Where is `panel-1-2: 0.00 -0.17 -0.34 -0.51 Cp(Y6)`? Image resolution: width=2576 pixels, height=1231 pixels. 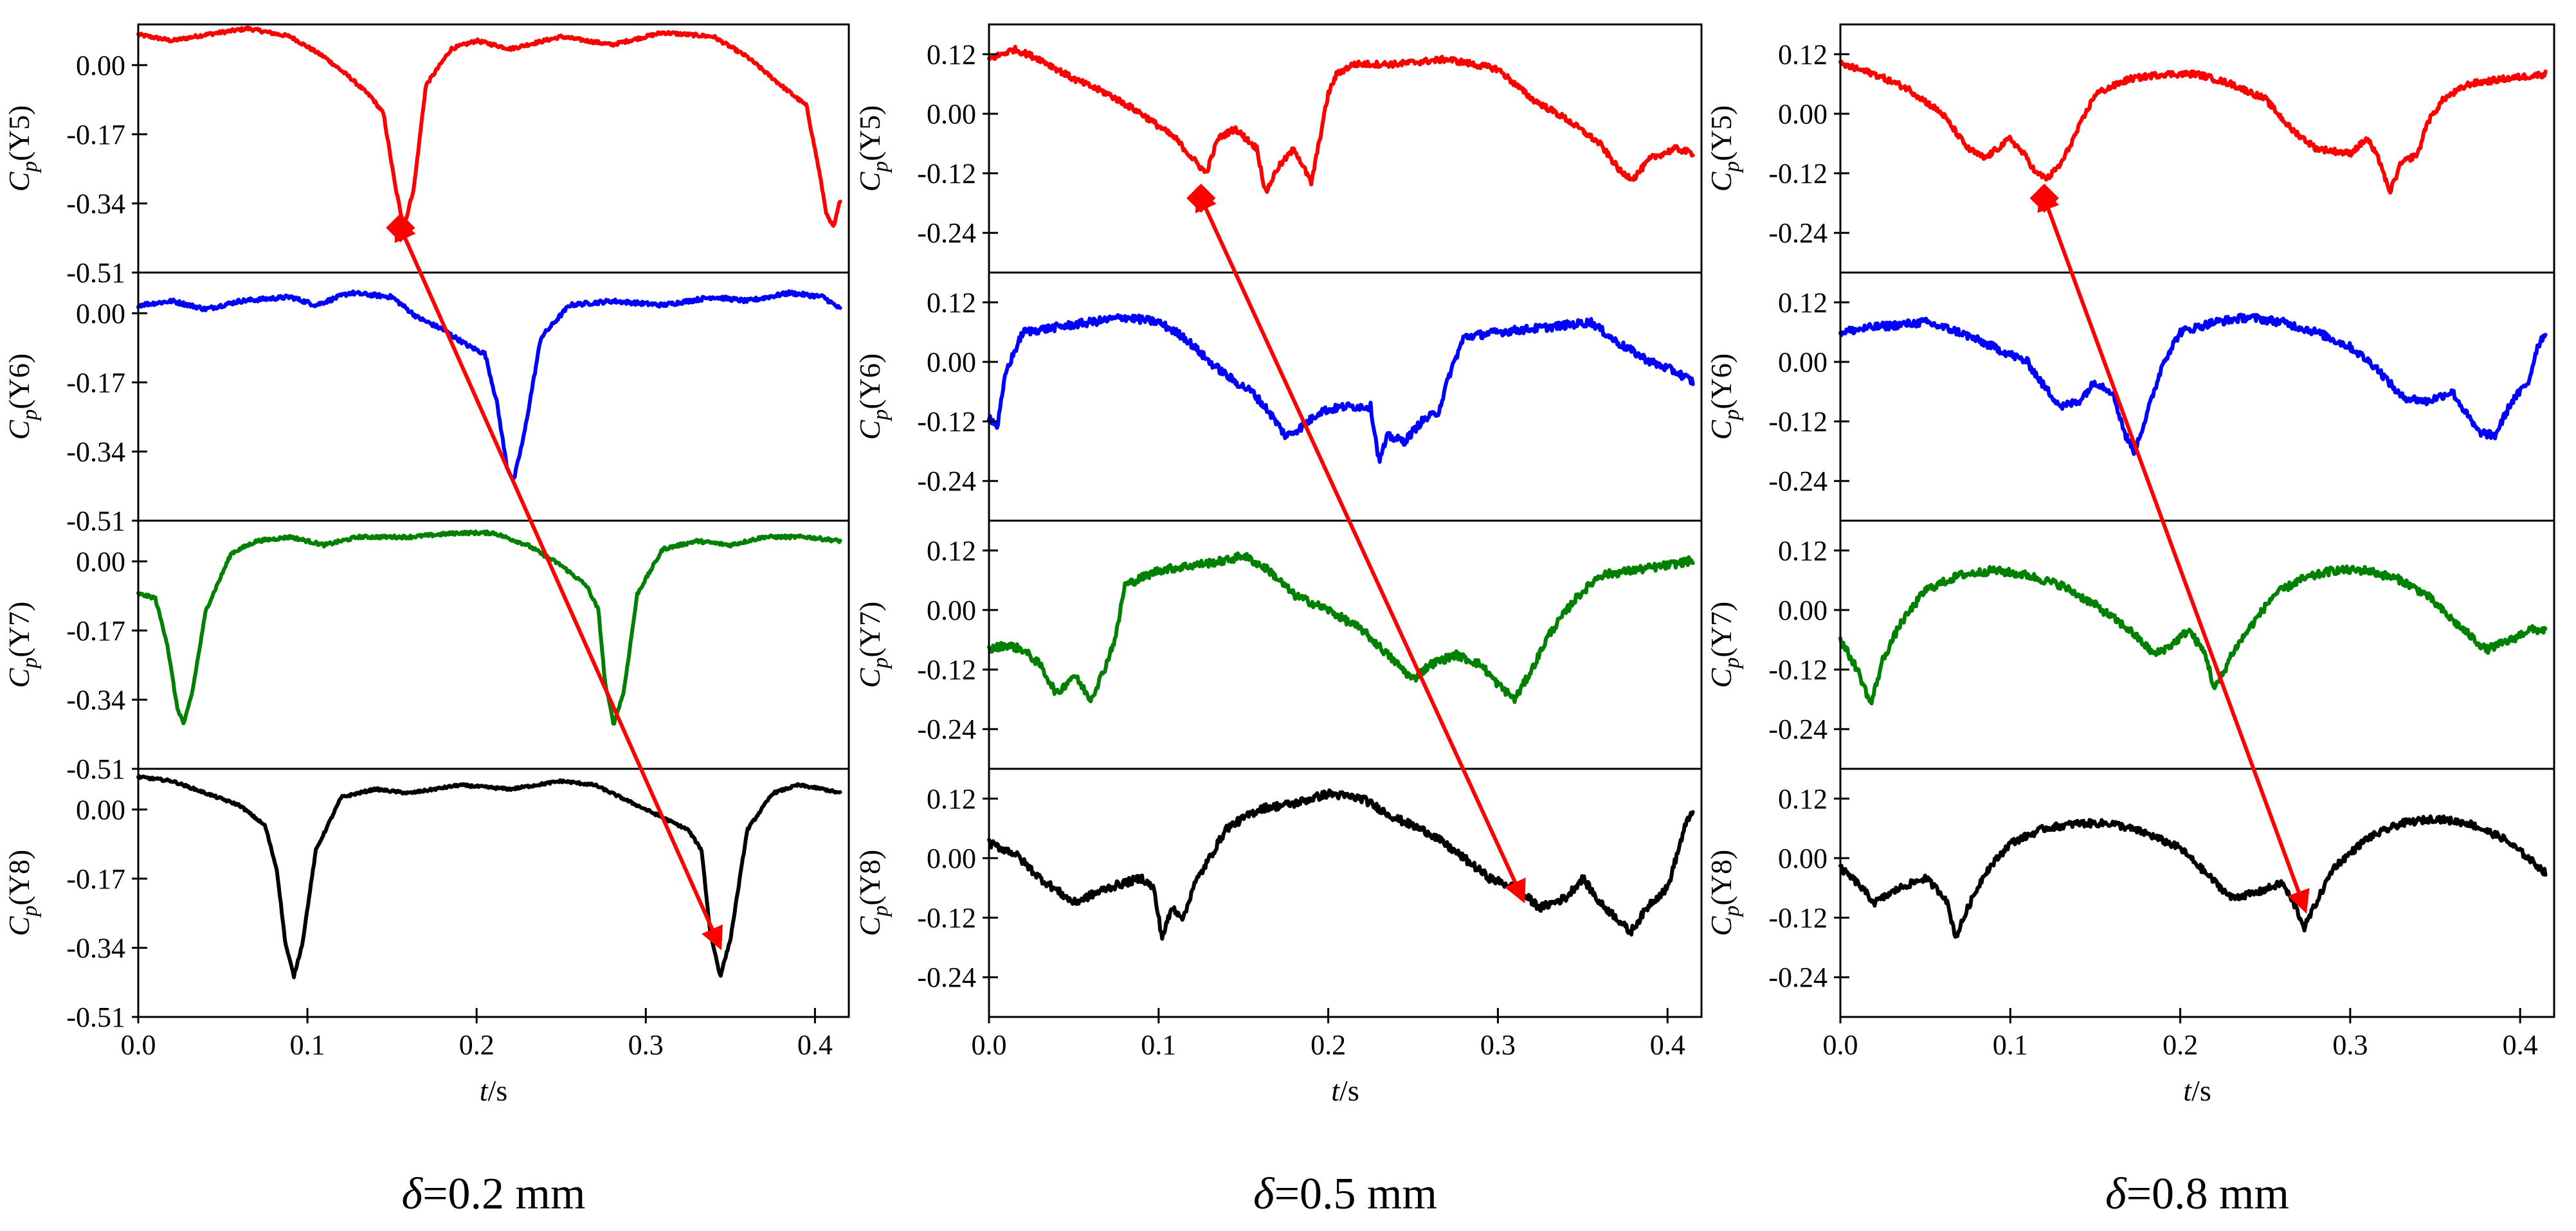 panel-1-2: 0.00 -0.17 -0.34 -0.51 Cp(Y6) is located at coordinates (426, 404).